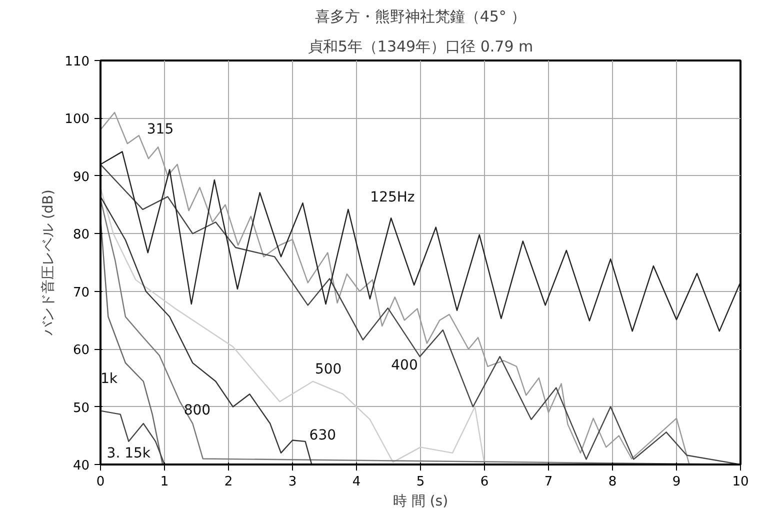 The height and width of the screenshot is (514, 760). I want to click on y-axis-title: バンド音圧レベル (dB), so click(48, 263).